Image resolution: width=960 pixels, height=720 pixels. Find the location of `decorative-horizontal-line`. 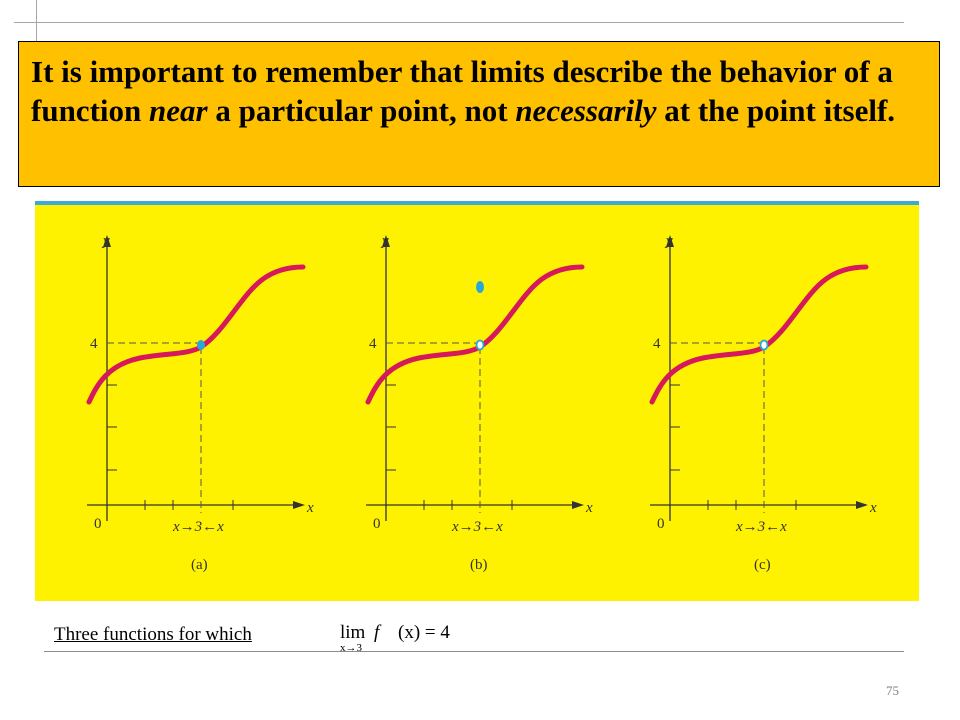

decorative-horizontal-line is located at coordinates (459, 22).